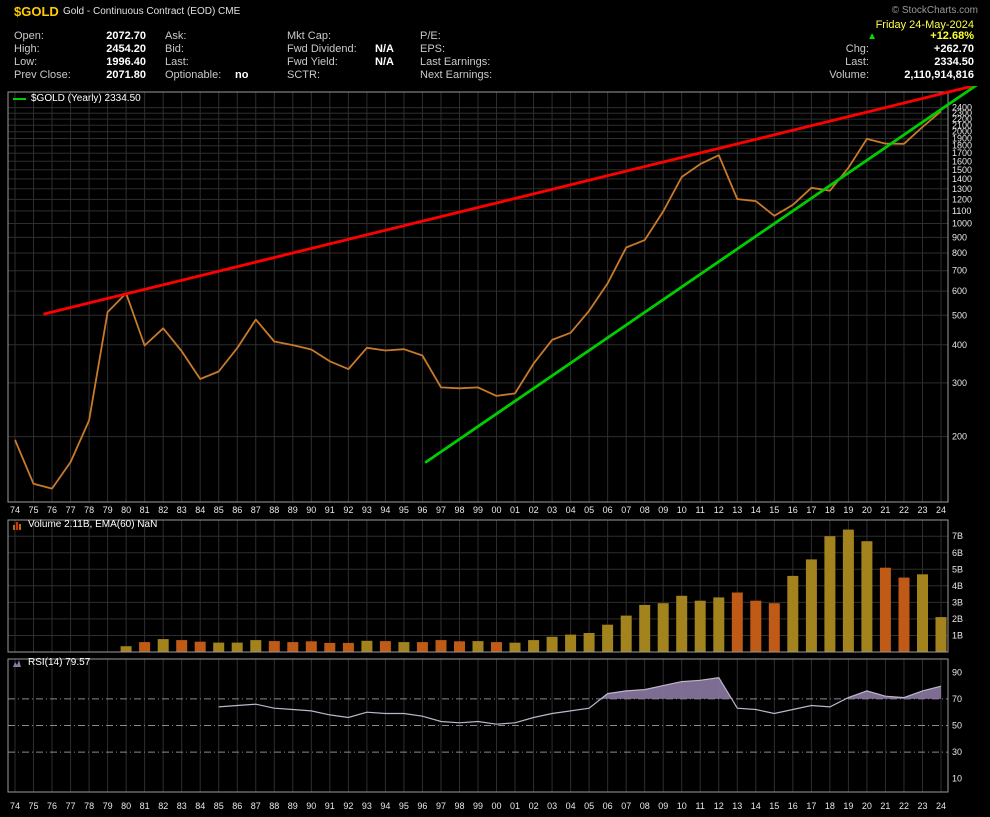 The width and height of the screenshot is (990, 817). What do you see at coordinates (340, 49) in the screenshot?
I see `quote-field: Fwd Dividend: N/A` at bounding box center [340, 49].